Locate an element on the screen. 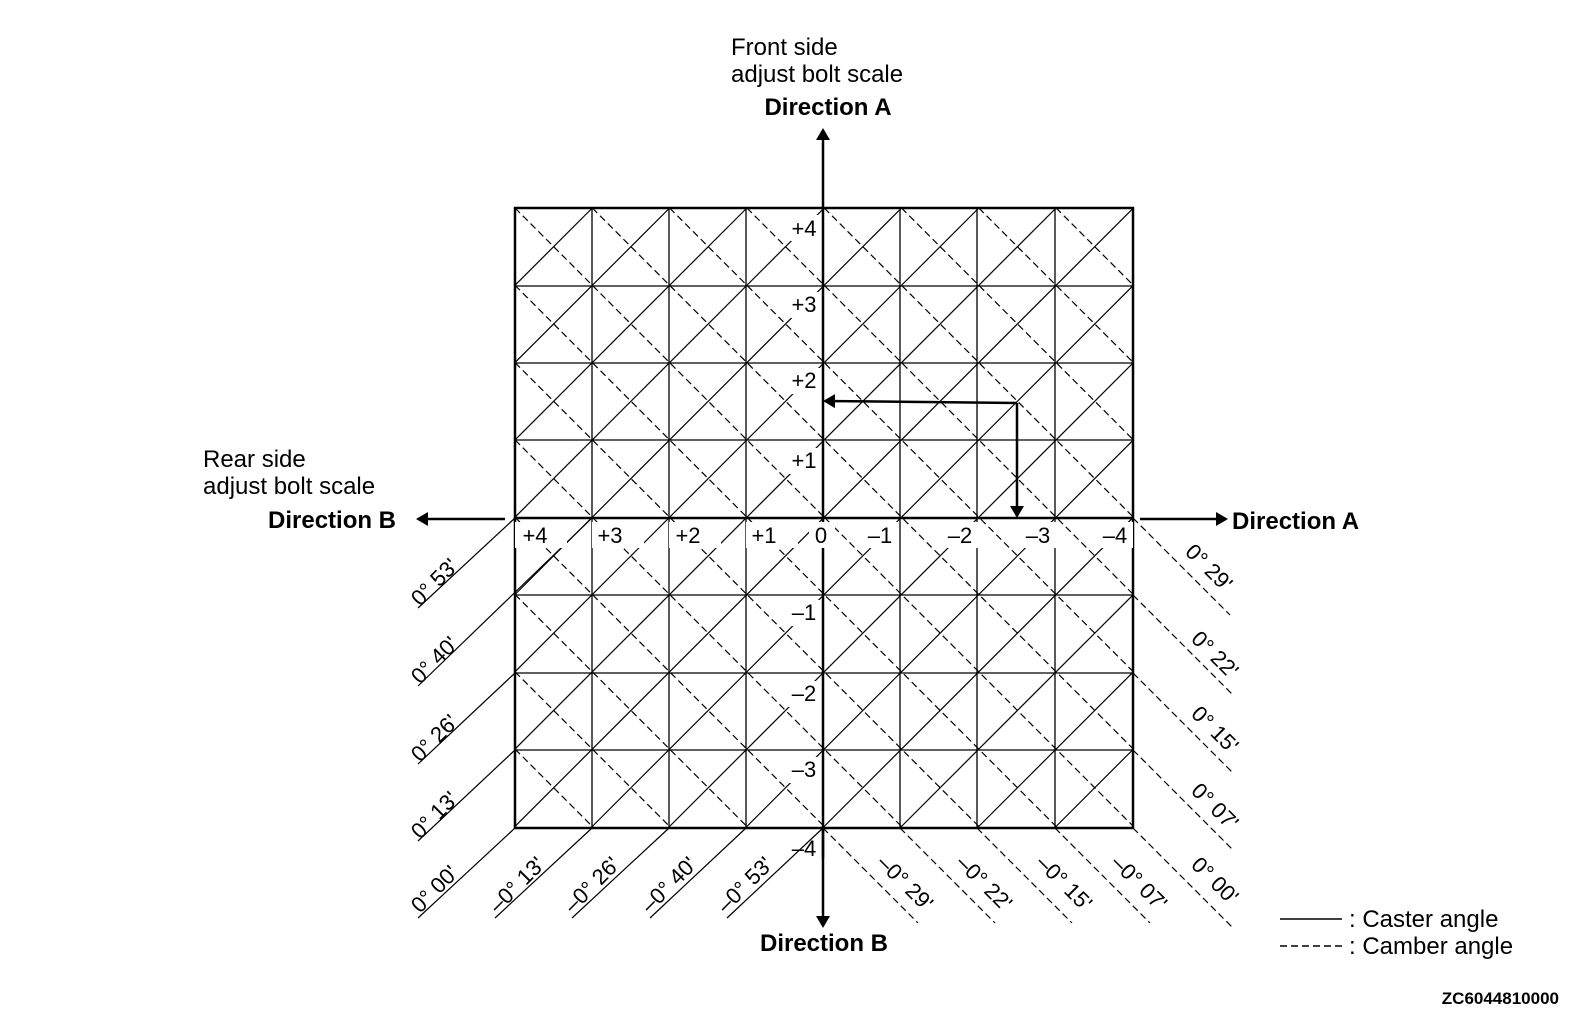 This screenshot has width=1578, height=1017. x-tick-label: –3 is located at coordinates (1038, 535).